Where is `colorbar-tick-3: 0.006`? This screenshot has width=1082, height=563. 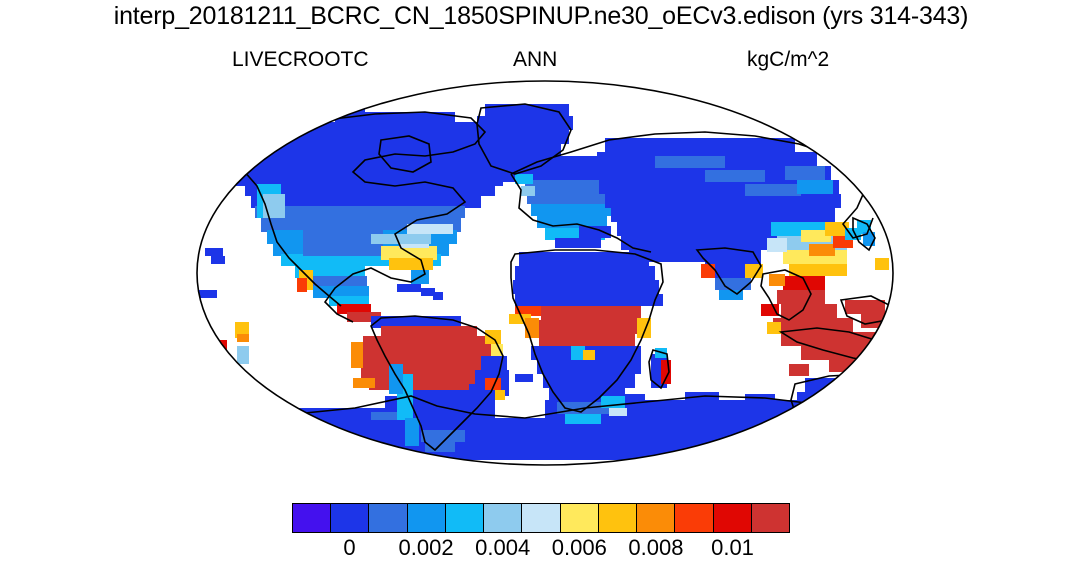 colorbar-tick-3: 0.006 is located at coordinates (579, 547).